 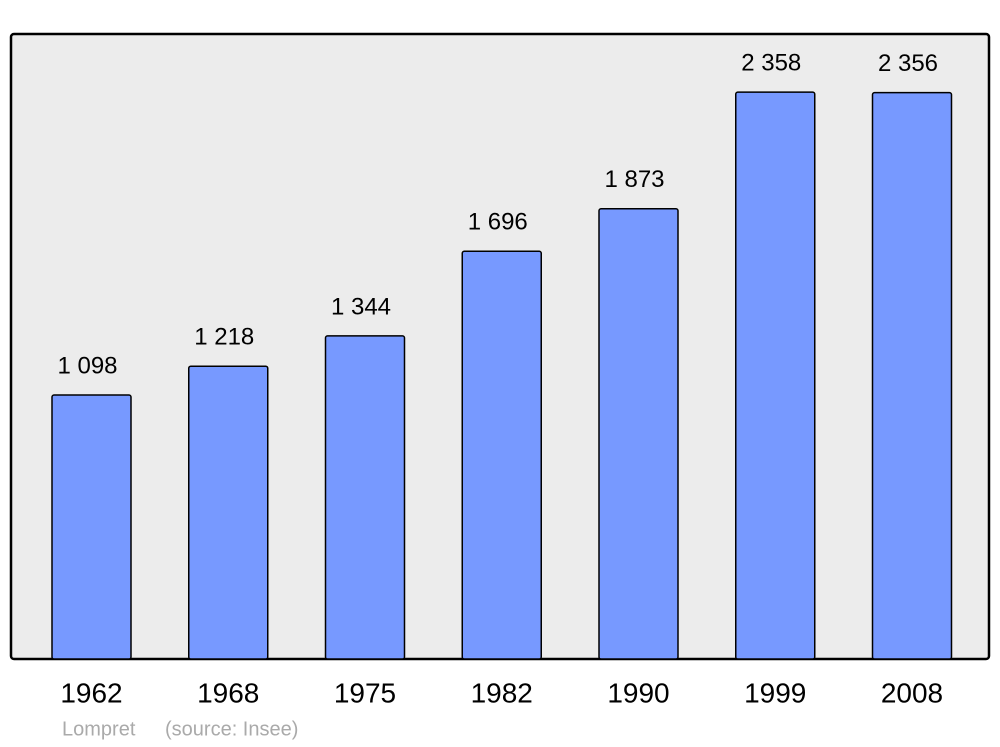 What do you see at coordinates (498, 222) in the screenshot?
I see `value-label: 1 696` at bounding box center [498, 222].